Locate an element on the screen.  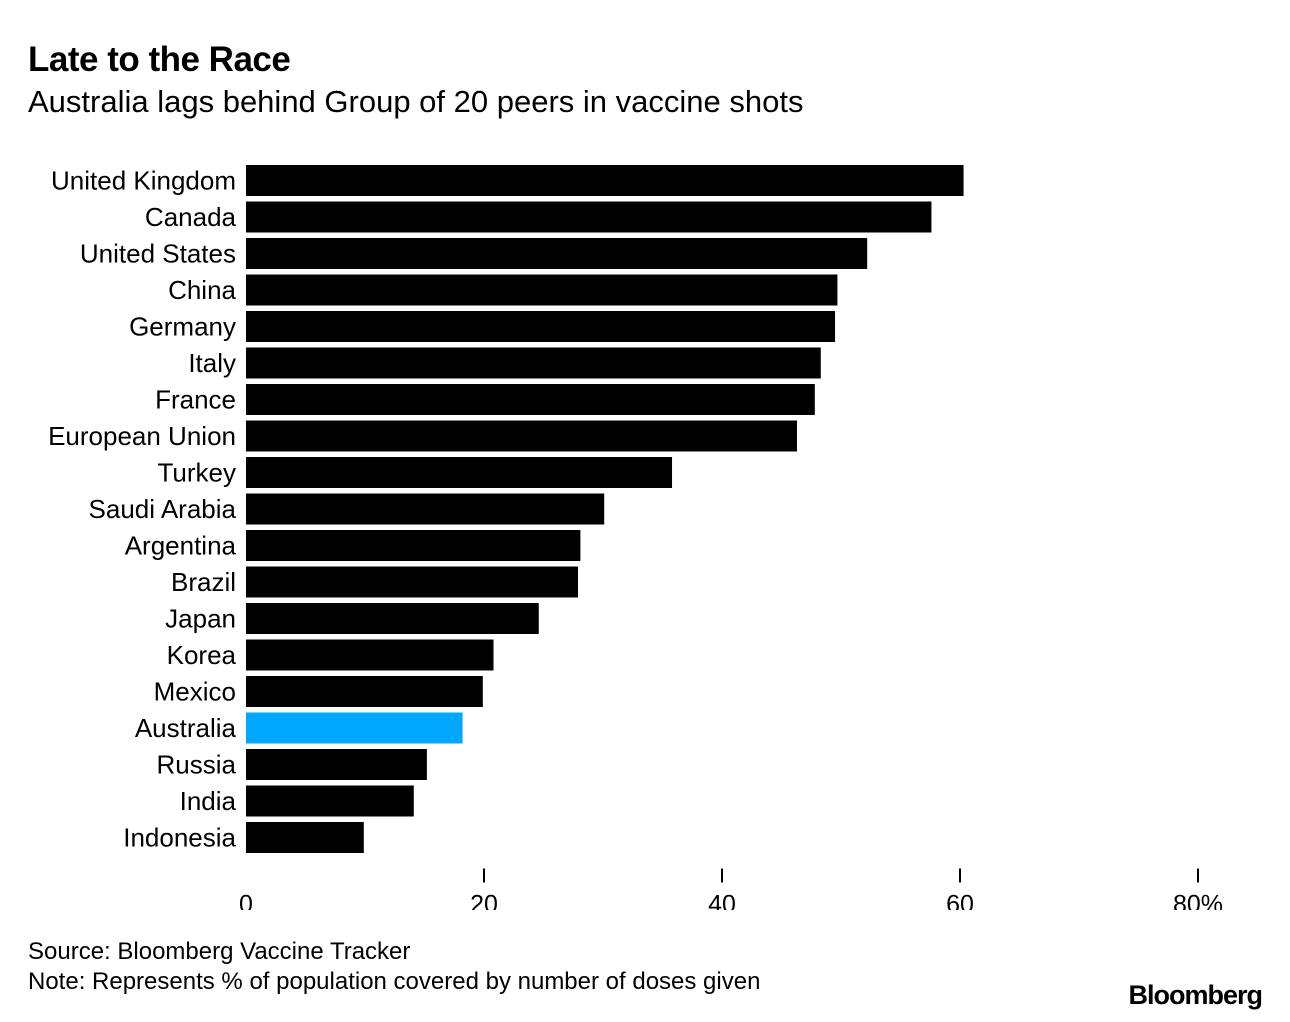
bar-united-kingdom is located at coordinates (605, 180).